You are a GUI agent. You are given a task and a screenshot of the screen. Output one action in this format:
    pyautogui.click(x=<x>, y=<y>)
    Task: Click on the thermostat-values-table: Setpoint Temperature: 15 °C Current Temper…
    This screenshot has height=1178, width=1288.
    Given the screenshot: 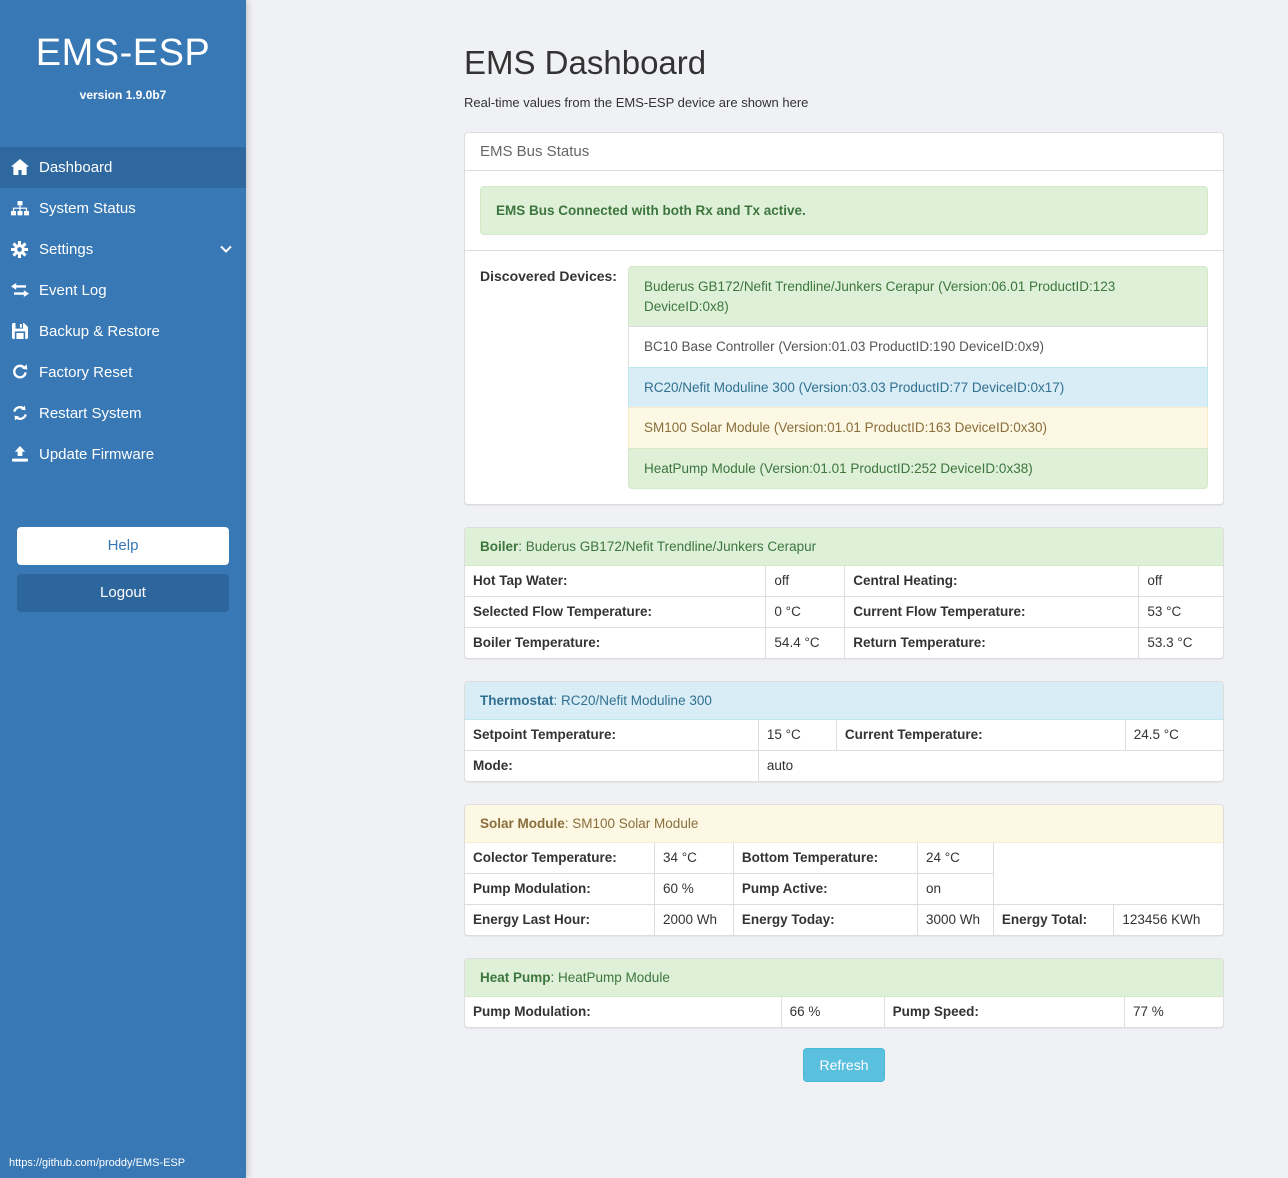 What is the action you would take?
    pyautogui.click(x=844, y=751)
    